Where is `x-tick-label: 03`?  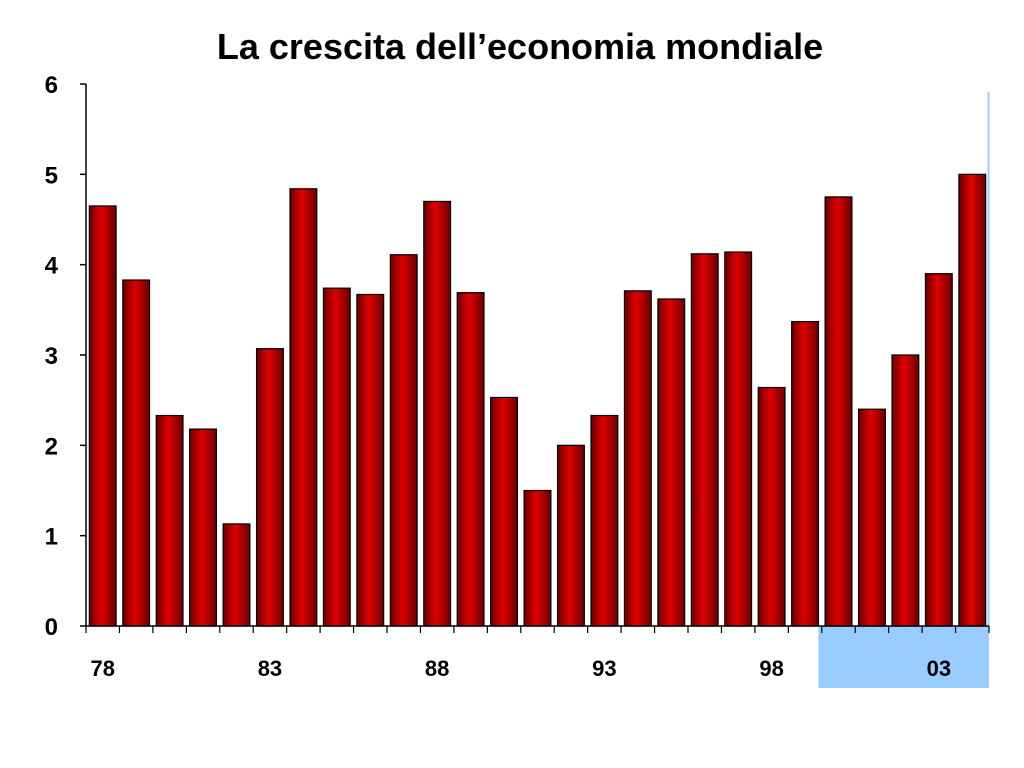 x-tick-label: 03 is located at coordinates (939, 668).